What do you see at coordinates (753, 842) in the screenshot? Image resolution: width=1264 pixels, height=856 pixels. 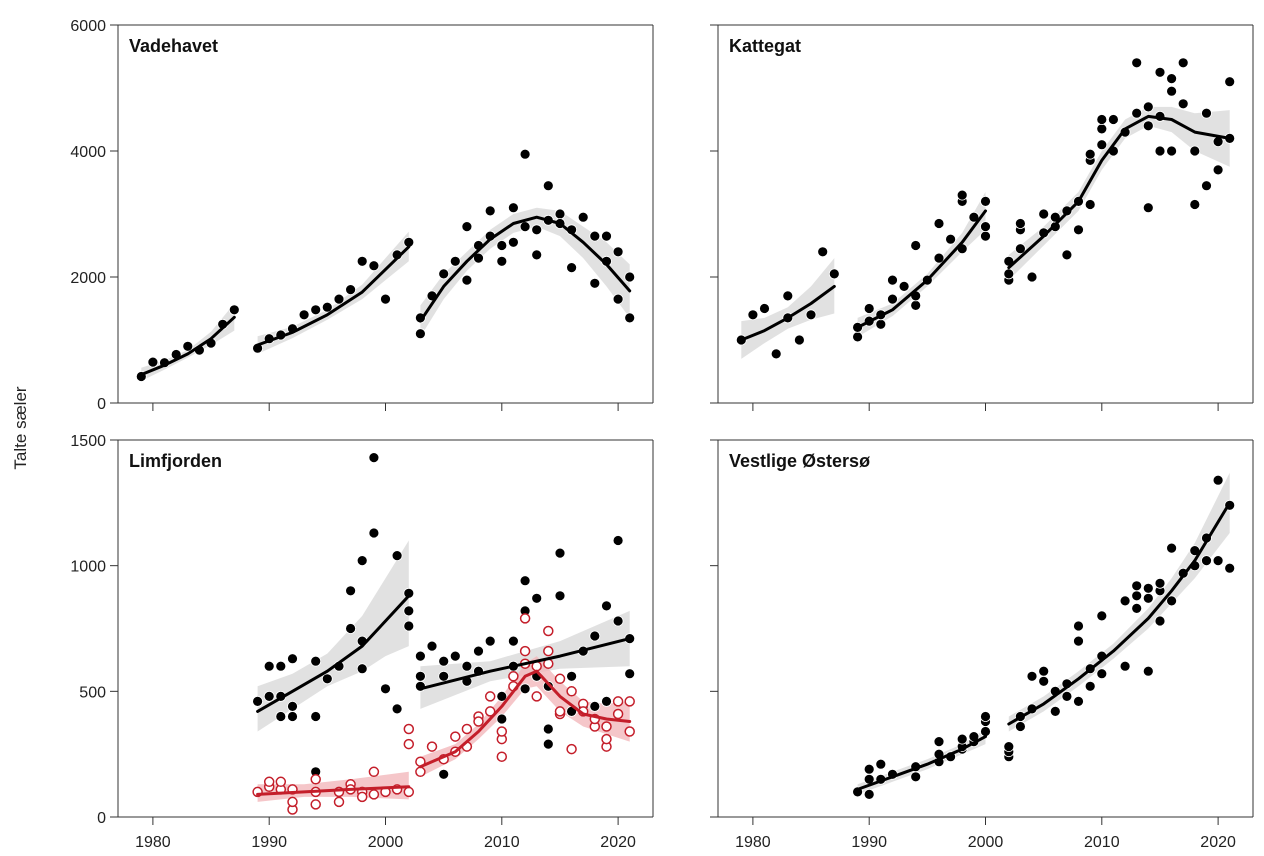 I see `x-tick-label: 1980` at bounding box center [753, 842].